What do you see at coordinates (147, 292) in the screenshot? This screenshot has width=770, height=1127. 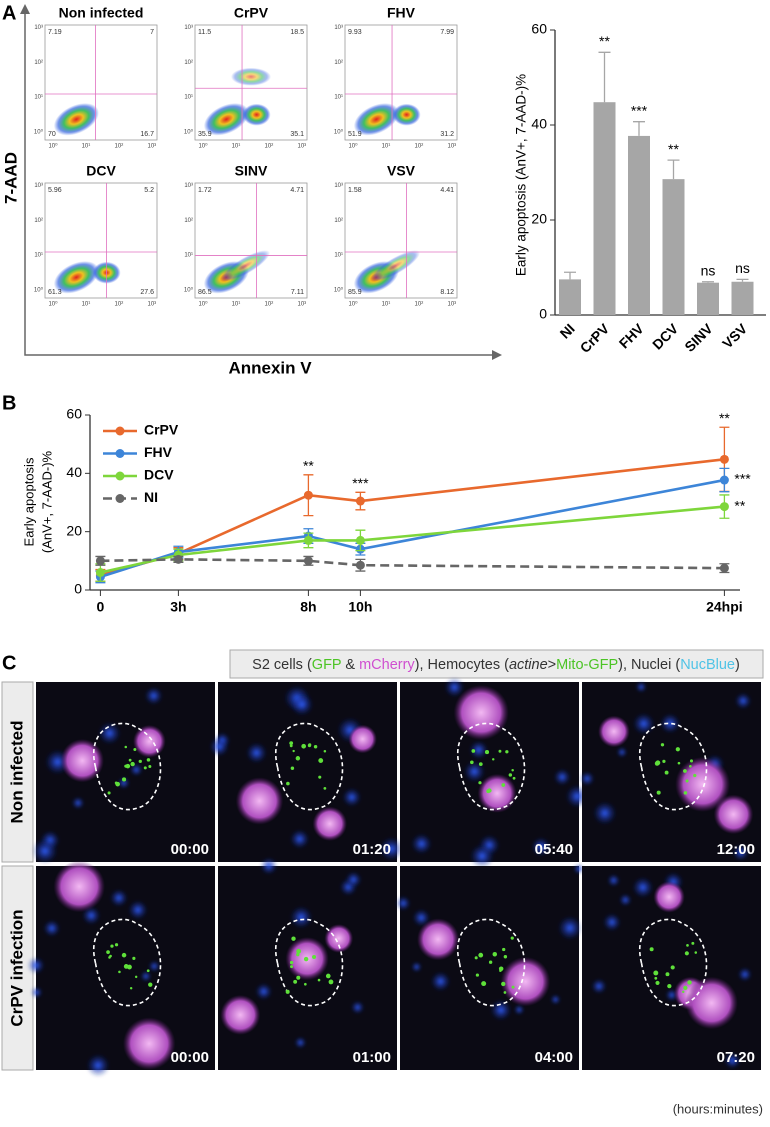 I see `quadrant-value: 27.6` at bounding box center [147, 292].